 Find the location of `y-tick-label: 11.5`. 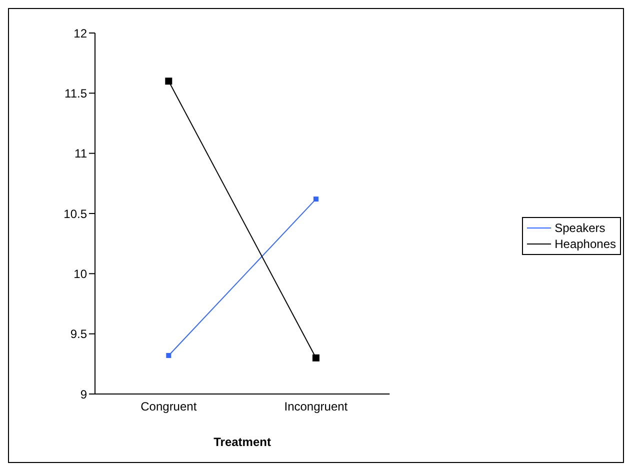

y-tick-label: 11.5 is located at coordinates (76, 93).